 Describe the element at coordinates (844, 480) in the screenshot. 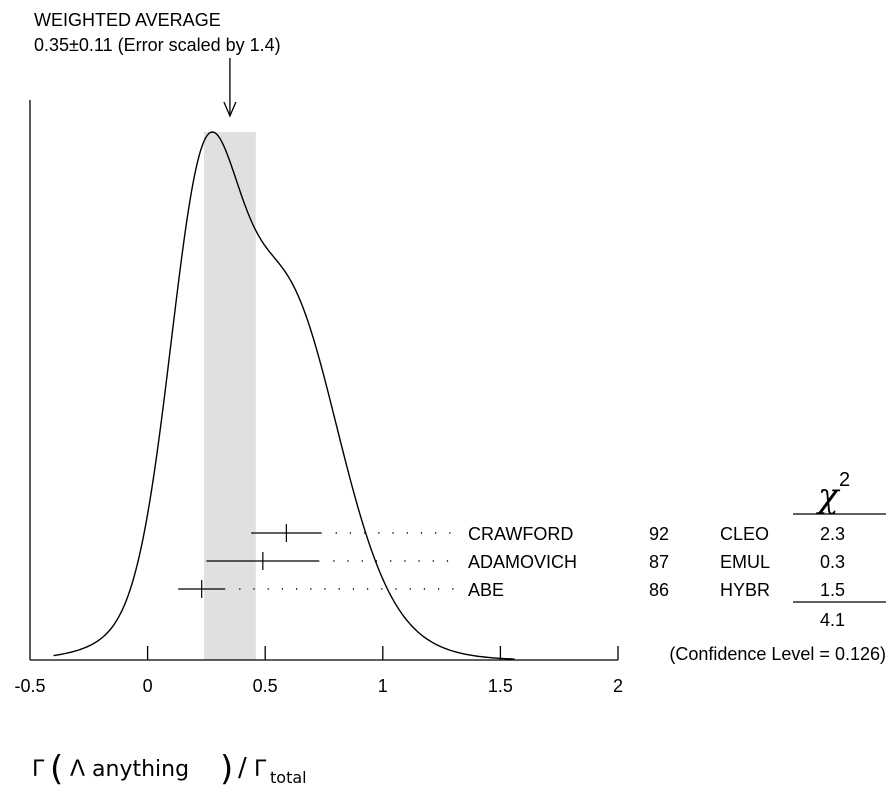

I see `chi2-header-power: 2` at that location.